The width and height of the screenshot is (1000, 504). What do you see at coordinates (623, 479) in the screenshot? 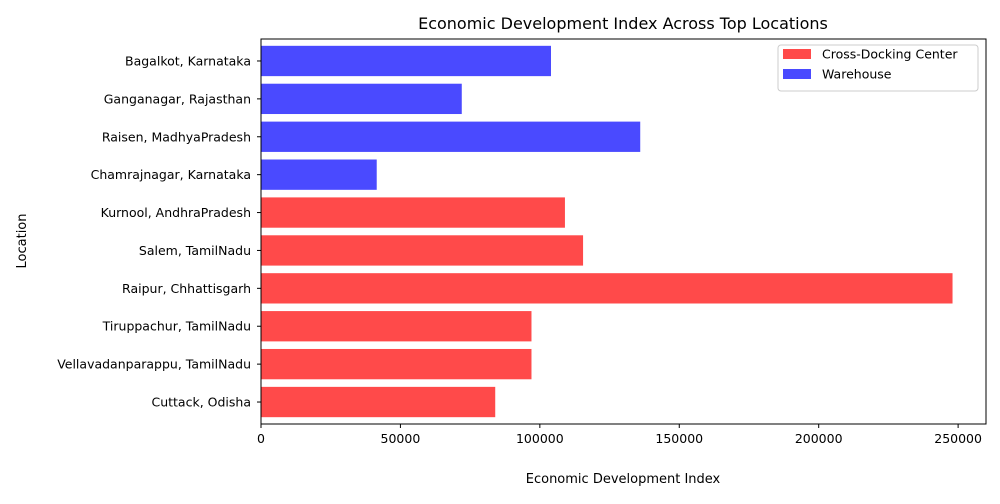
I see `x-axis-label: Economic Development Index` at bounding box center [623, 479].